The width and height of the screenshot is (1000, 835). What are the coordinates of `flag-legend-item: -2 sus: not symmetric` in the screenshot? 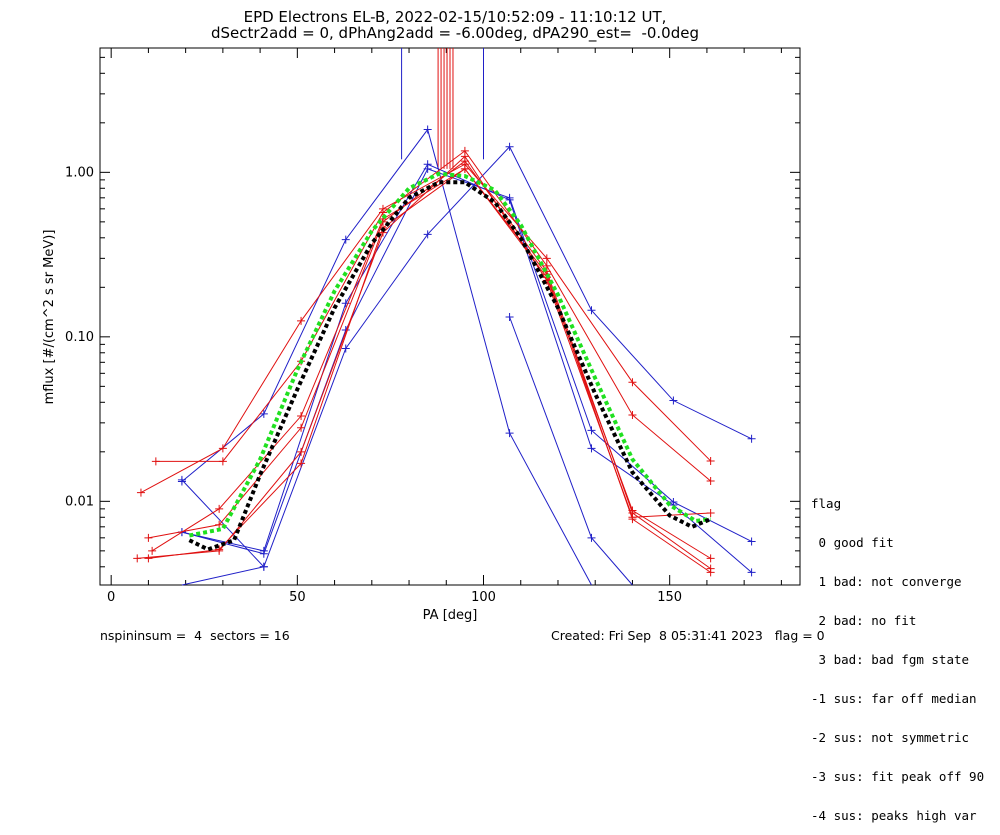 It's located at (890, 737).